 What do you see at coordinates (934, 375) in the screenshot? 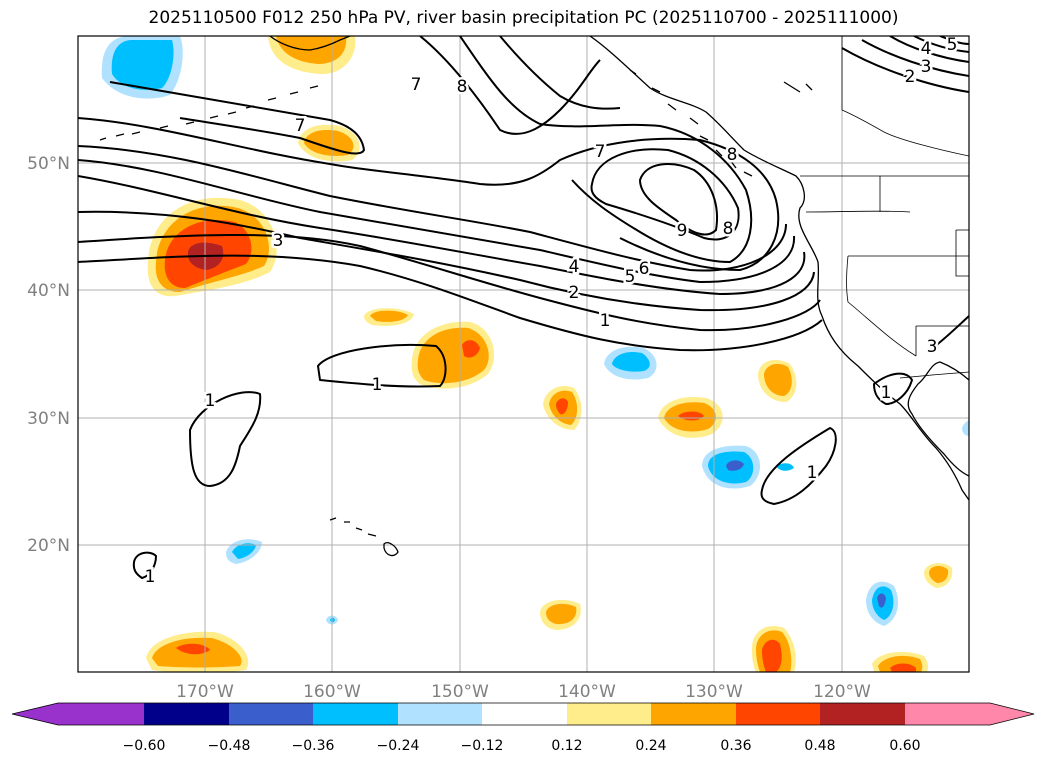
I see `mexico-border` at bounding box center [934, 375].